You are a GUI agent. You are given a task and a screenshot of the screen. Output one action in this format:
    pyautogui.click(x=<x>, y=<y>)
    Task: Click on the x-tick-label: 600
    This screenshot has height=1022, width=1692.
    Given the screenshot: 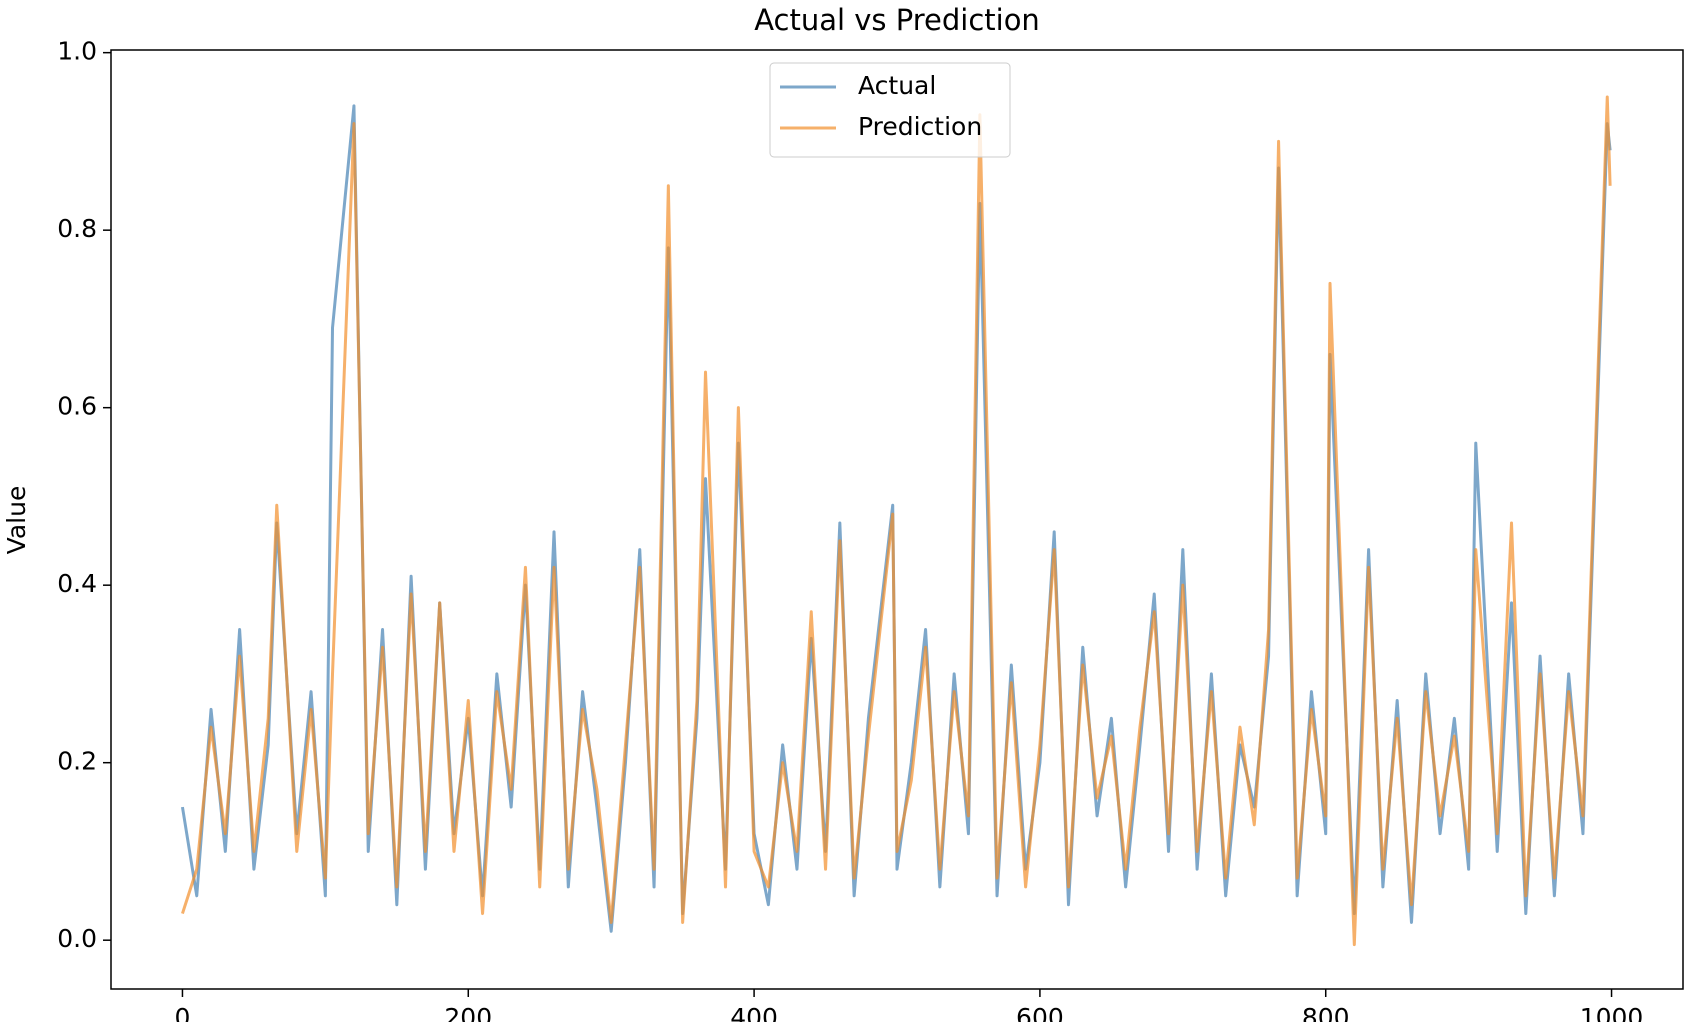 What is the action you would take?
    pyautogui.click(x=1040, y=1012)
    